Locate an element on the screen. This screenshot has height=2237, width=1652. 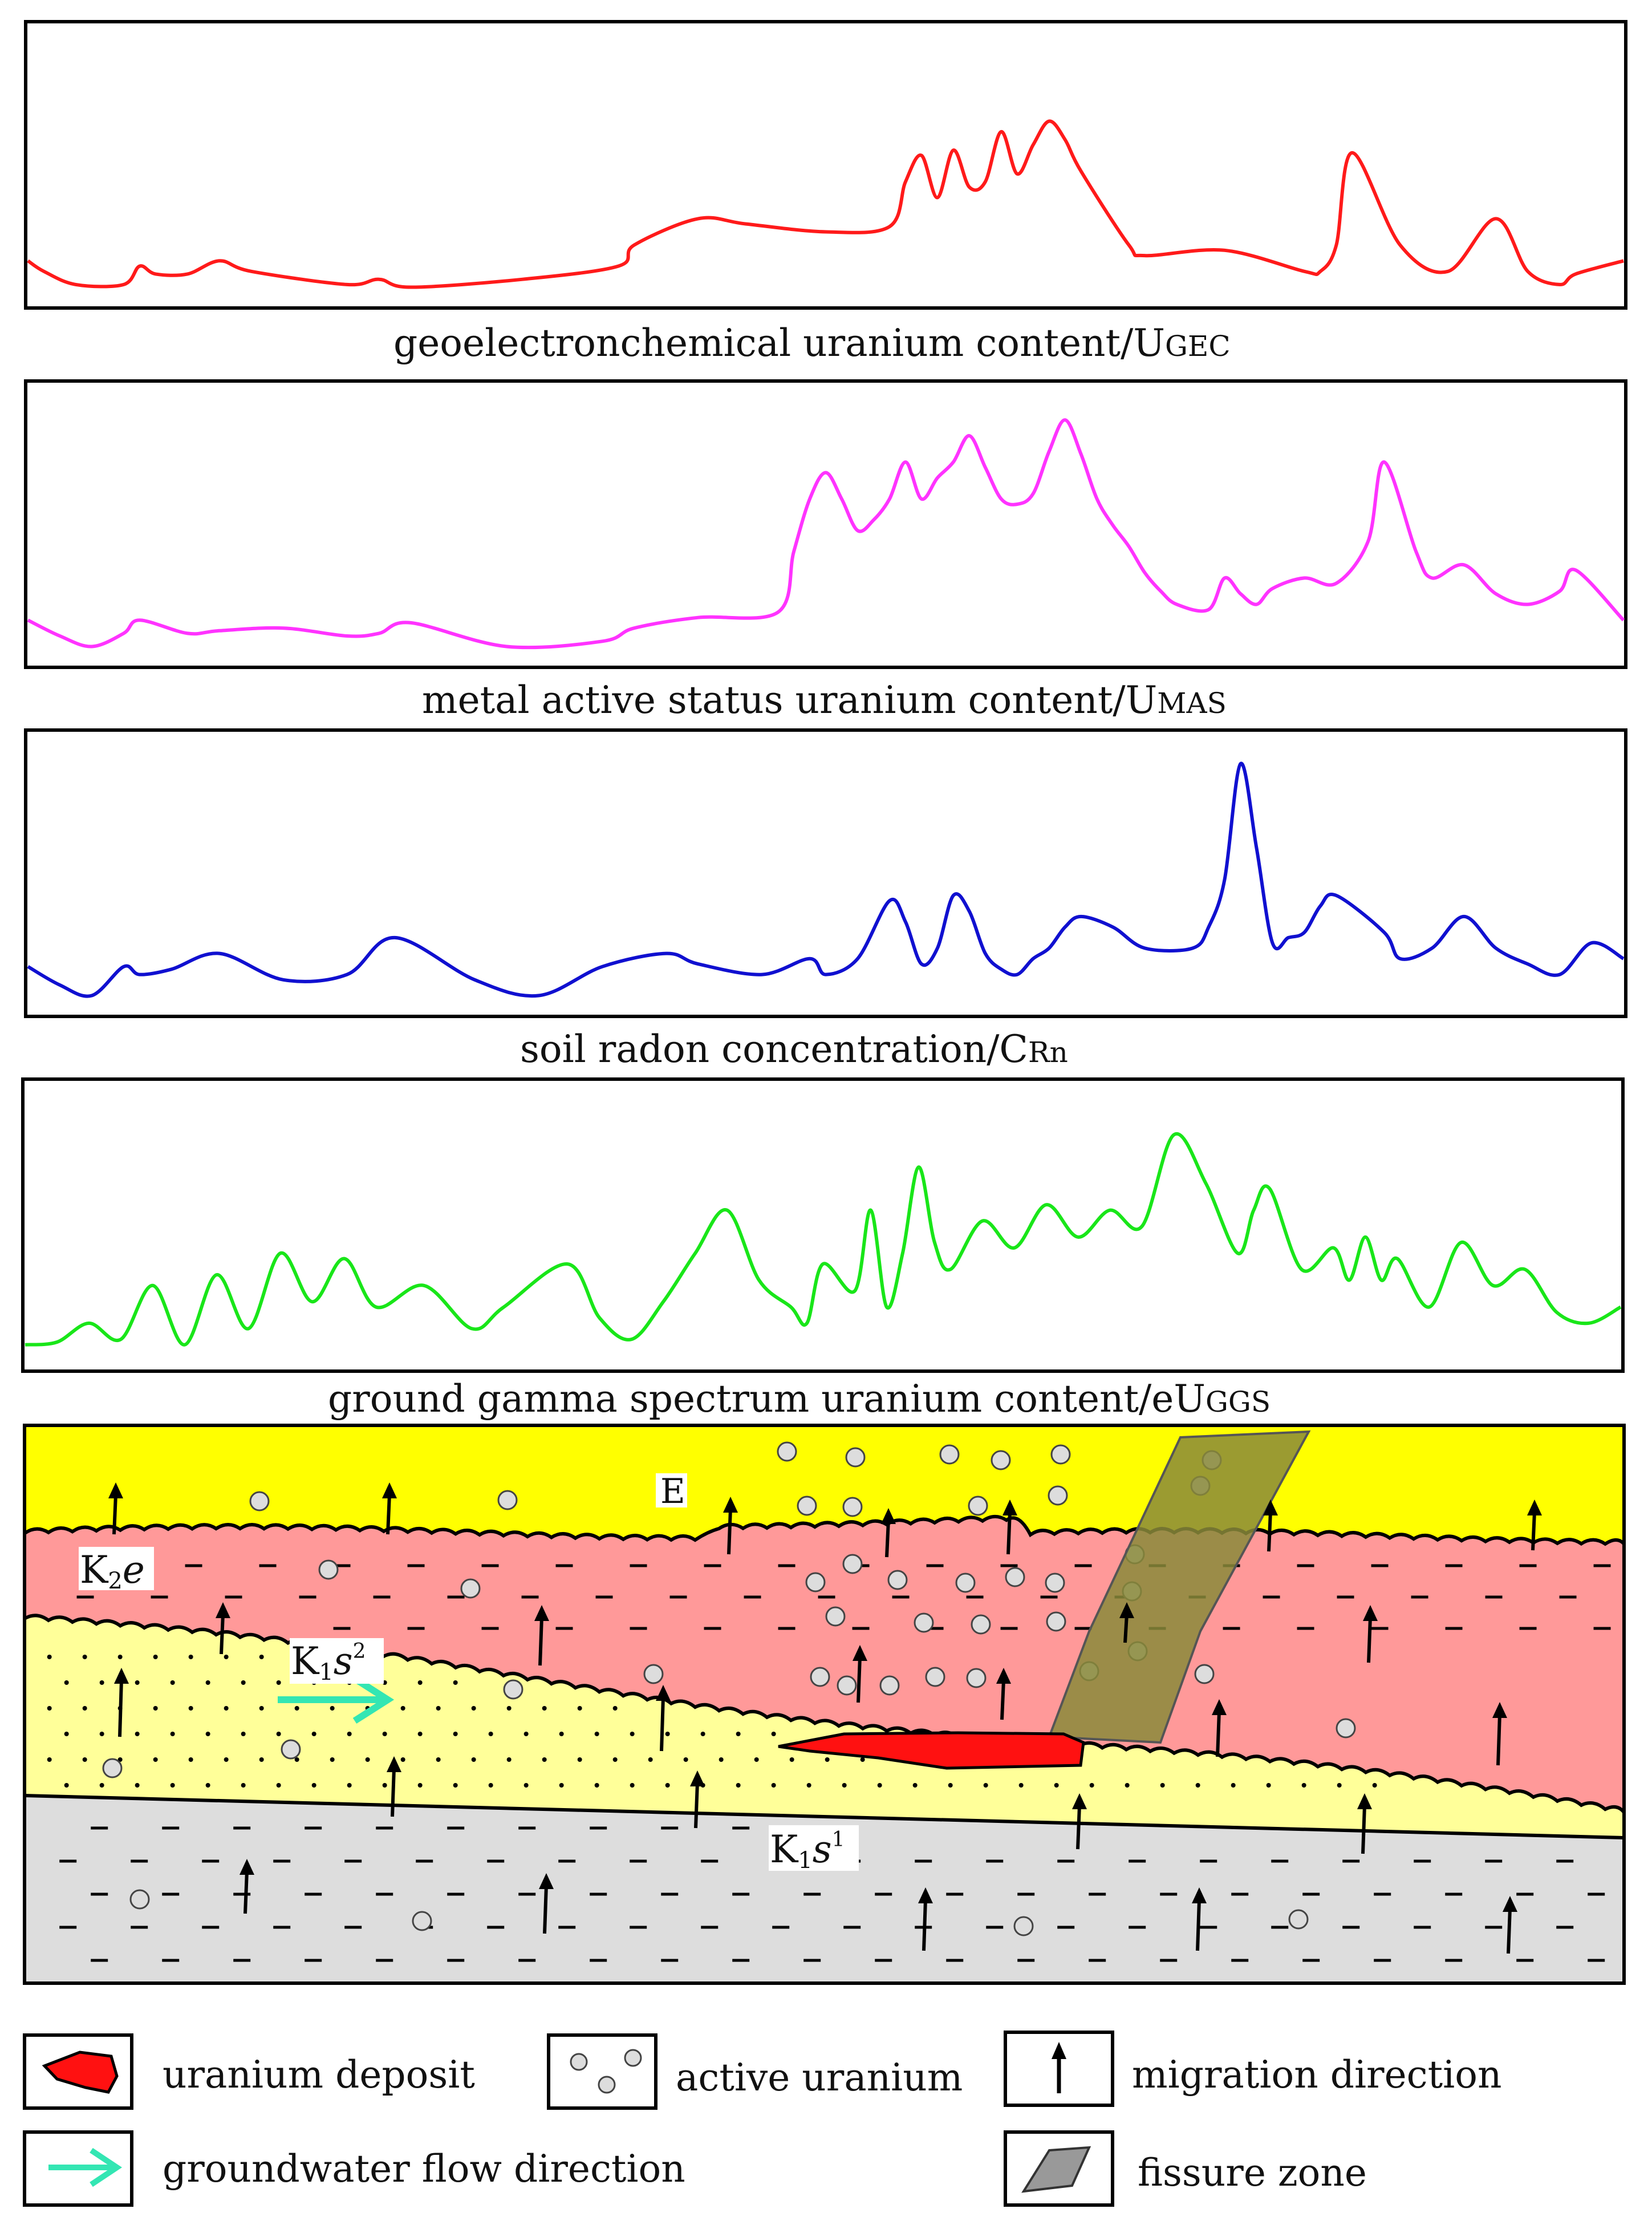
legend-groundwater-flow: groundwater flow direction is located at coordinates (354, 2168).